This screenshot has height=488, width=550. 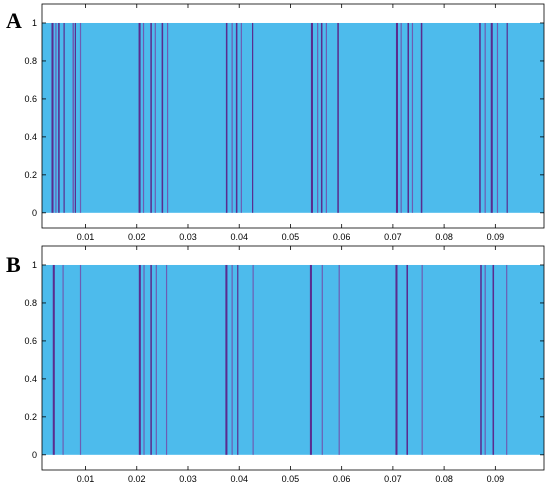 What do you see at coordinates (14, 20) in the screenshot?
I see `panel-label-a: A` at bounding box center [14, 20].